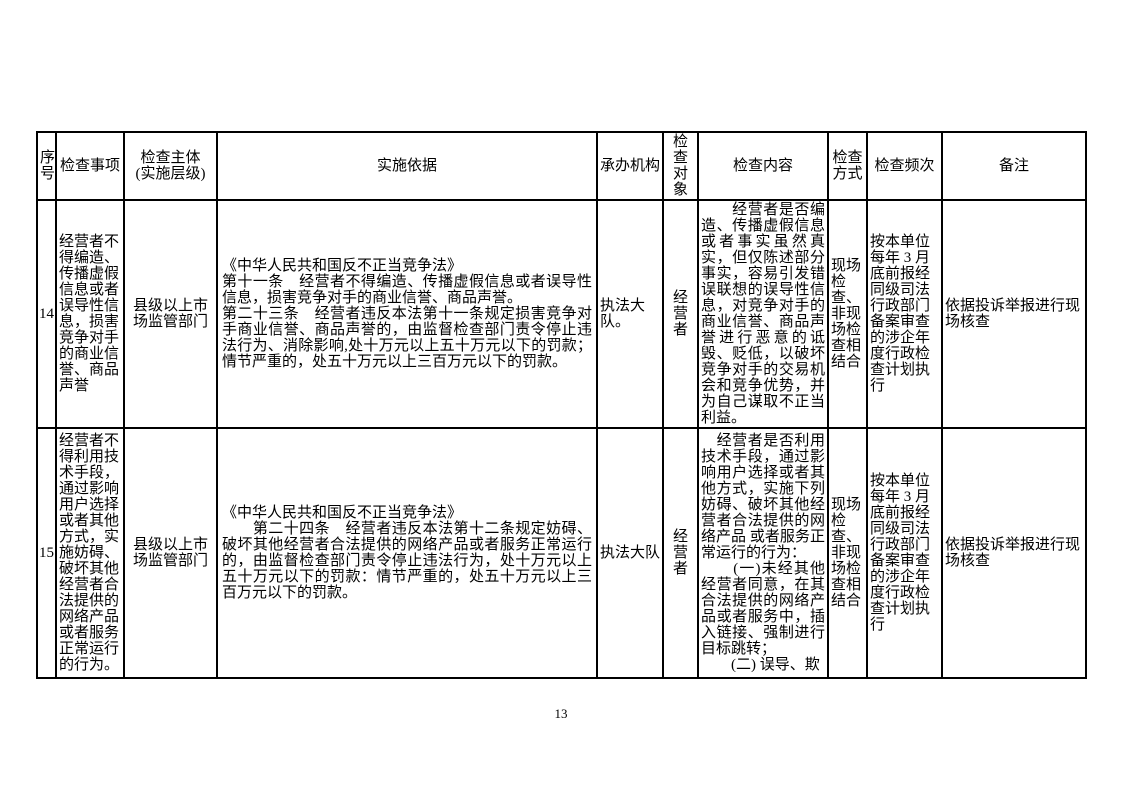 The height and width of the screenshot is (793, 1122). I want to click on row14-method-cell: 现场检查、非现场检查相结合, so click(847, 314).